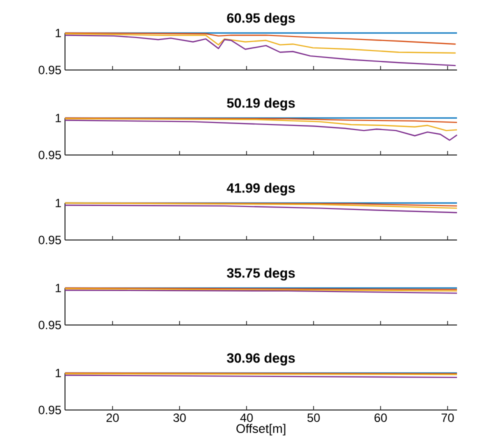 The image size is (478, 448). Describe the element at coordinates (261, 19) in the screenshot. I see `chart-title: 60.95 degs` at that location.